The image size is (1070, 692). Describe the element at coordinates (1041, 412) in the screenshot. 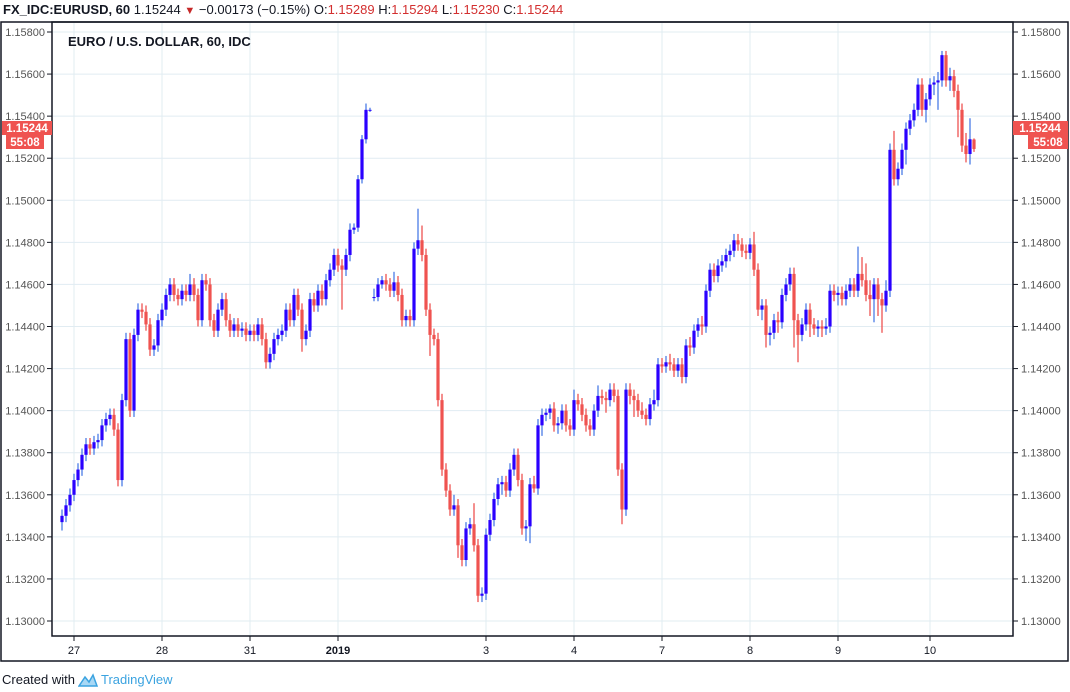

I see `y-tick-label-right: 1.14000` at that location.